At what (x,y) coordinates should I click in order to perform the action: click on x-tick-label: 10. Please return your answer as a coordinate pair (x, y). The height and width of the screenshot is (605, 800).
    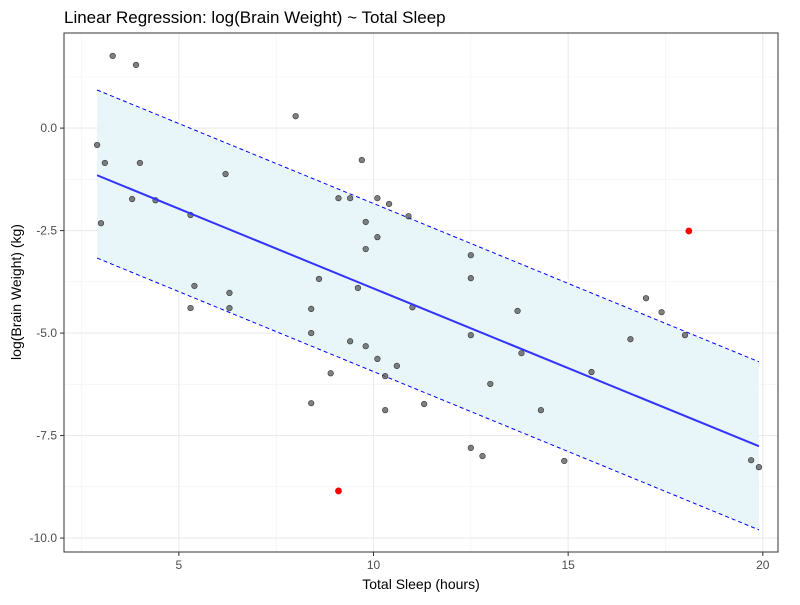
    Looking at the image, I should click on (374, 565).